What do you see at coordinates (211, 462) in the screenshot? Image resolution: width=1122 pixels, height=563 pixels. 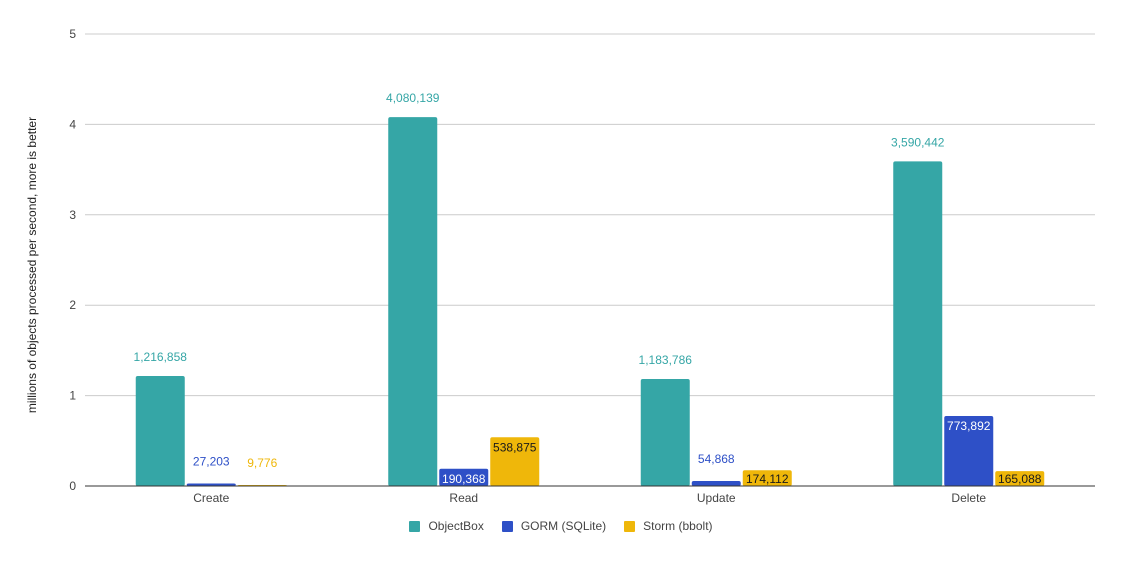 I see `data-label: 27,203` at bounding box center [211, 462].